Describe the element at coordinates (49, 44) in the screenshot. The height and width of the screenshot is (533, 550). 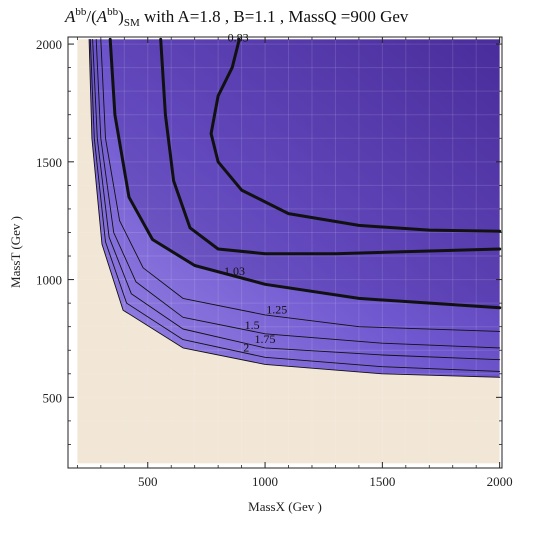
I see `y-tick-label: 2000` at that location.